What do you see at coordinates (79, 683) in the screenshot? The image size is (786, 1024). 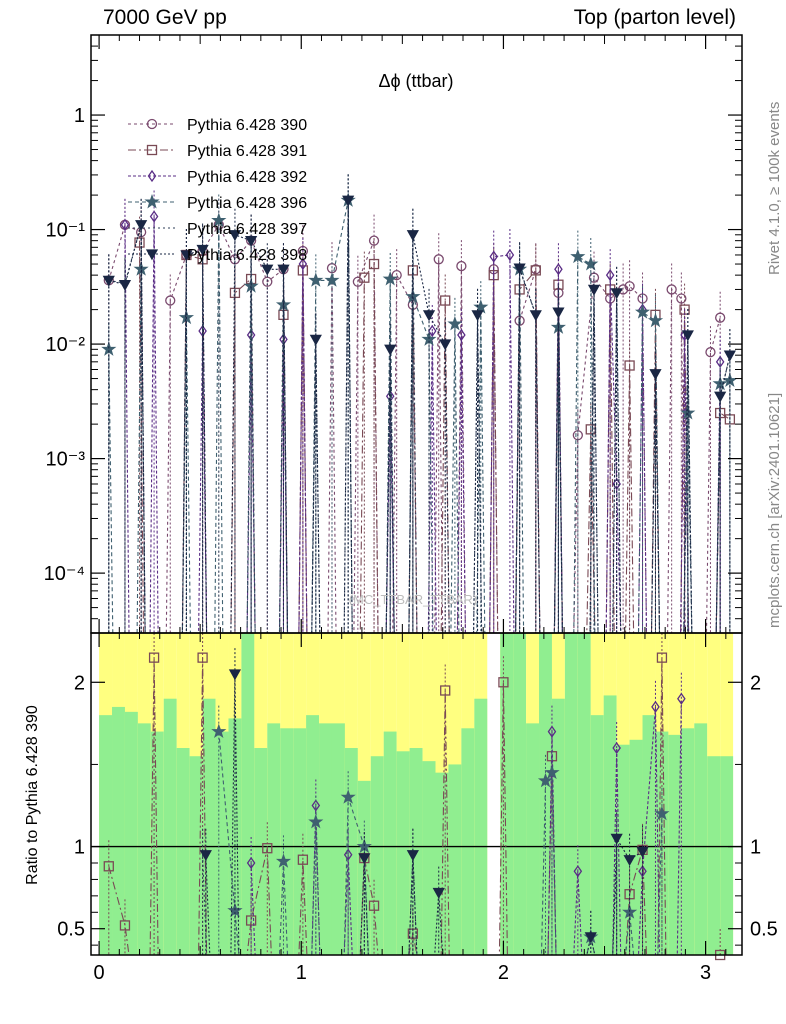 I see `ratio-y-tick-label-left: 2` at bounding box center [79, 683].